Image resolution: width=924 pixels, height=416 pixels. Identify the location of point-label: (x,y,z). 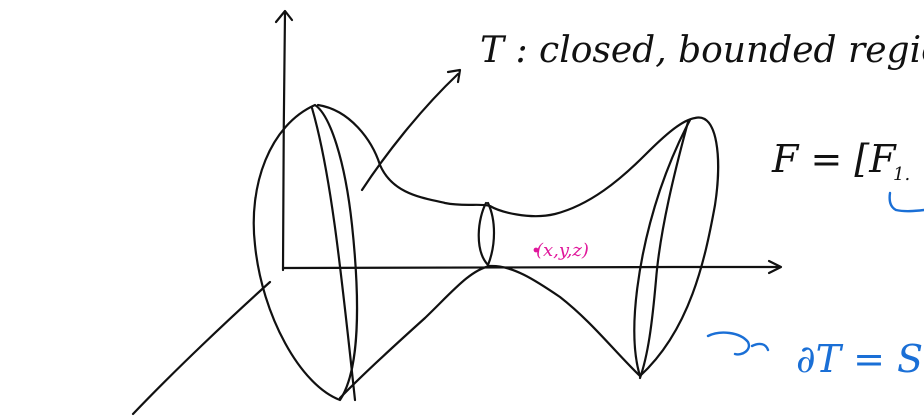
(562, 250).